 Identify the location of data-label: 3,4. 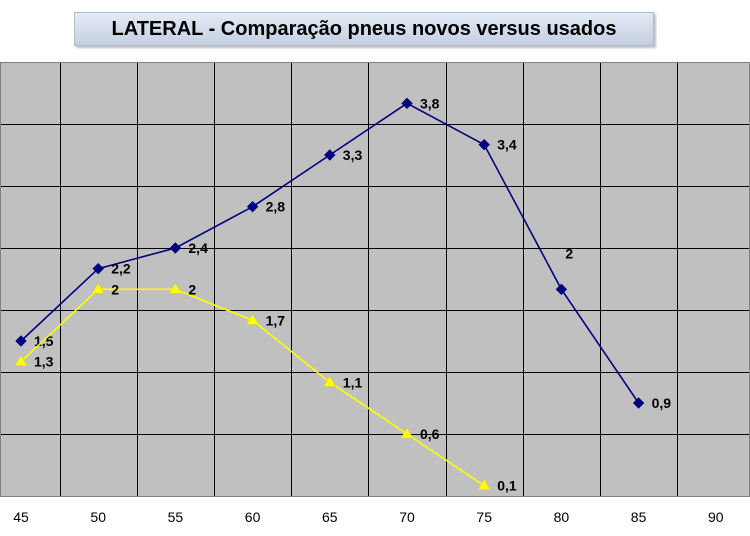
(507, 145).